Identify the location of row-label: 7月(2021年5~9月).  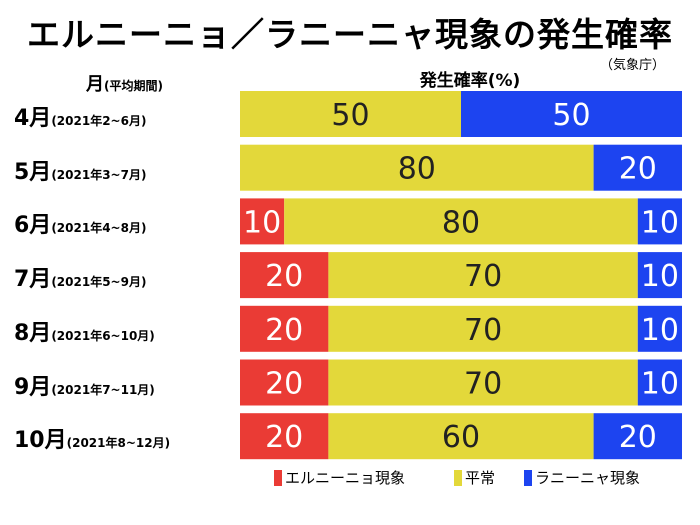
(125, 277).